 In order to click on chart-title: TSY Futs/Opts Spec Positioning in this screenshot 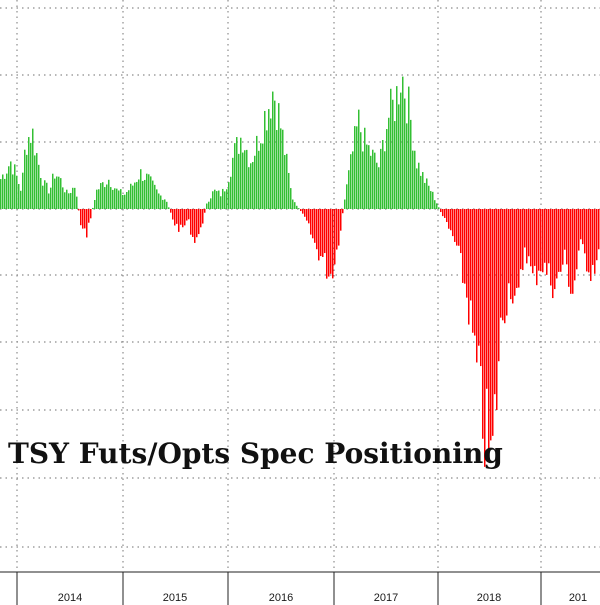, I will do `click(255, 453)`.